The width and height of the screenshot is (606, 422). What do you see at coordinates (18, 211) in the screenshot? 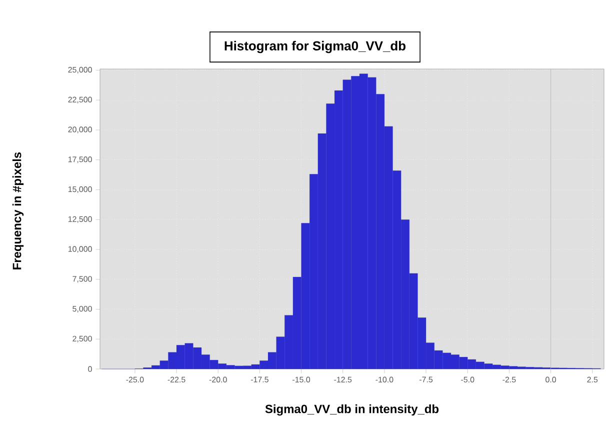
I see `y-axis-title: Frequency in #pixels` at bounding box center [18, 211].